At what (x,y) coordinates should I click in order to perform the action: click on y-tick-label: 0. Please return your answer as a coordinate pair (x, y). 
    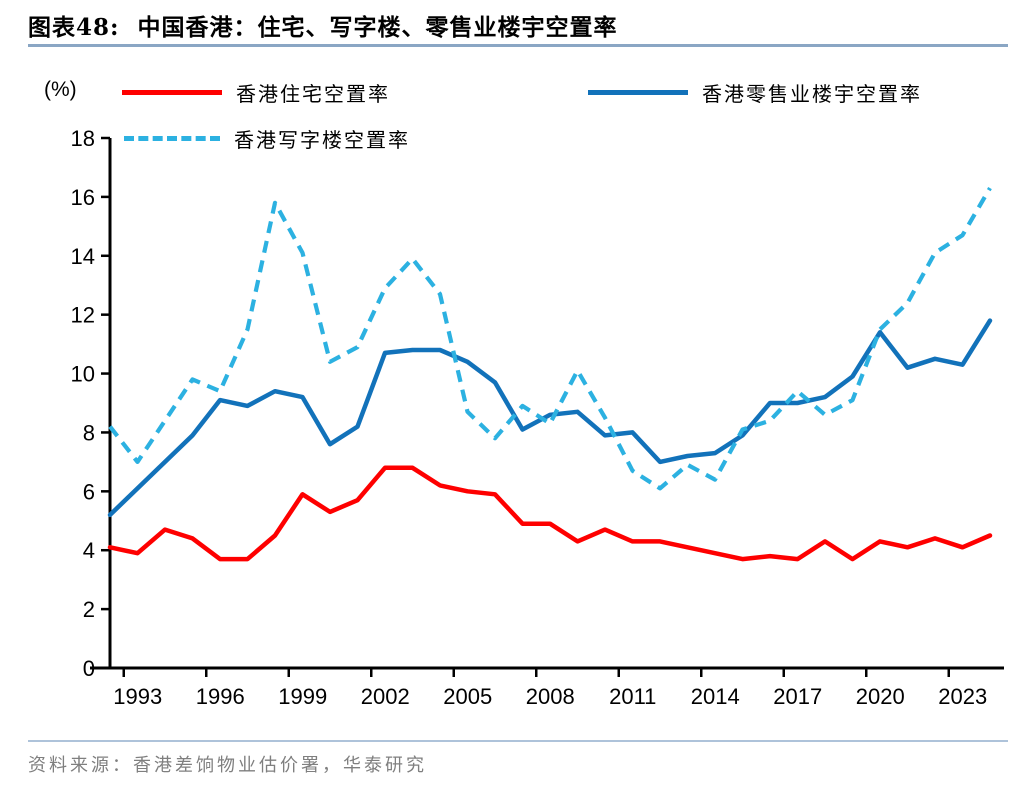
    Looking at the image, I should click on (89, 668).